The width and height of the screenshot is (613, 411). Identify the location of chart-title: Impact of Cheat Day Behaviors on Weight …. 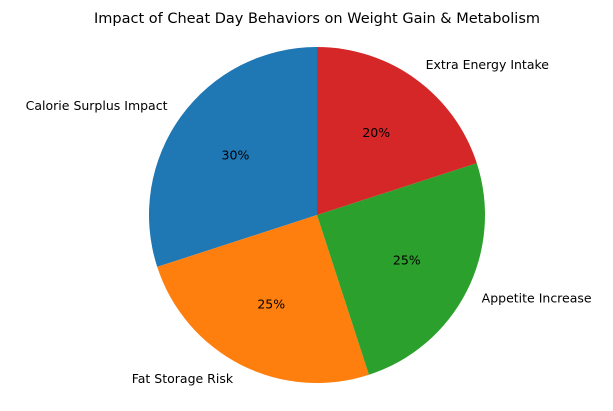
(317, 19).